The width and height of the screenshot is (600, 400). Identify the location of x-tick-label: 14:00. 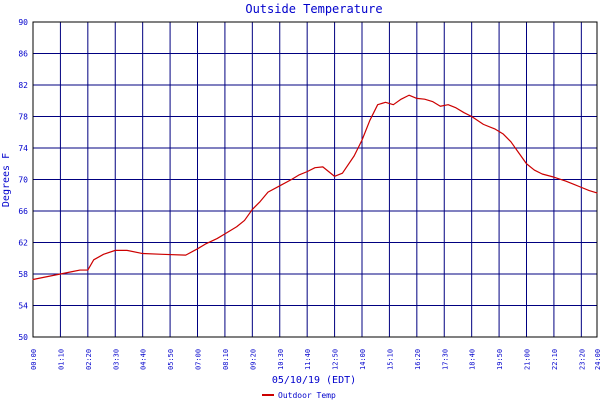
(363, 359).